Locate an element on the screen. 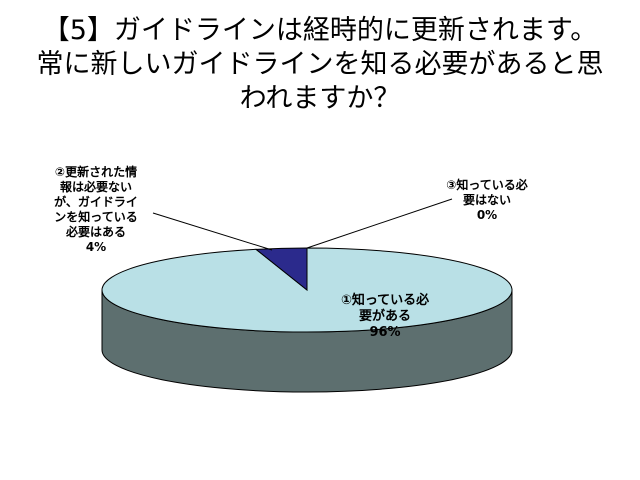 The image size is (640, 480). slice-label-2-line-1: ②更新された情 is located at coordinates (96, 172).